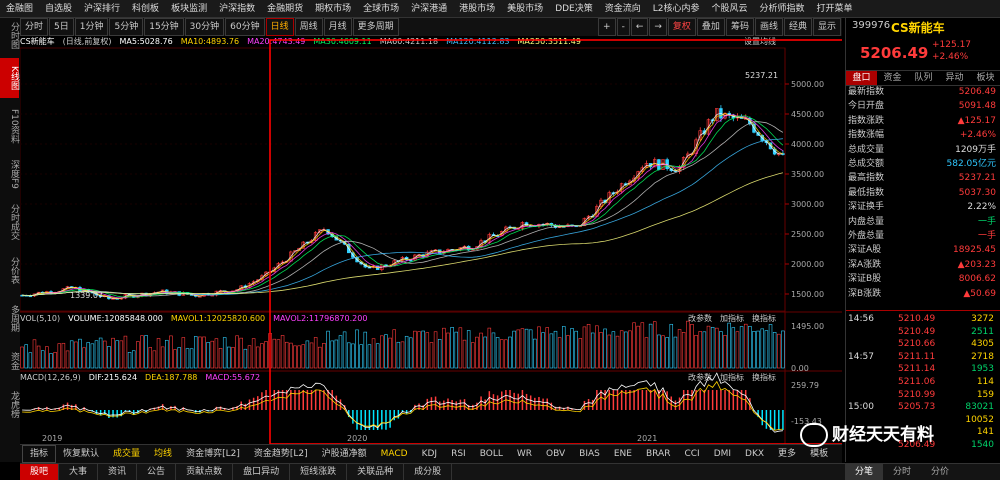 This screenshot has height=480, width=1000. Describe the element at coordinates (14, 404) in the screenshot. I see `left-tab: 龙虎榜` at that location.